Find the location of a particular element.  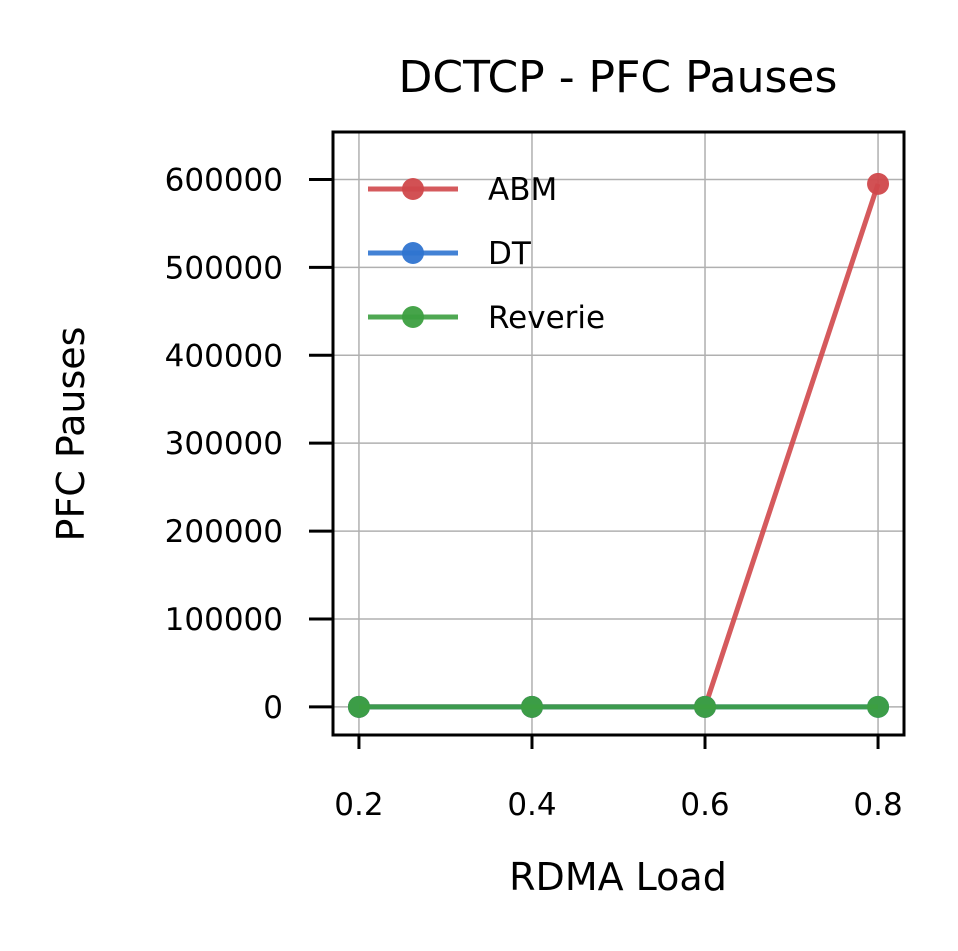

x-tick-label: 0.6 is located at coordinates (704, 805).